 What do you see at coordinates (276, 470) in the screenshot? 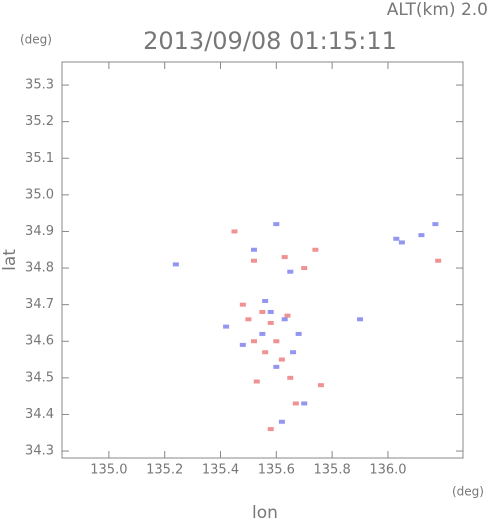
I see `x-tick-label: 135.6` at bounding box center [276, 470].